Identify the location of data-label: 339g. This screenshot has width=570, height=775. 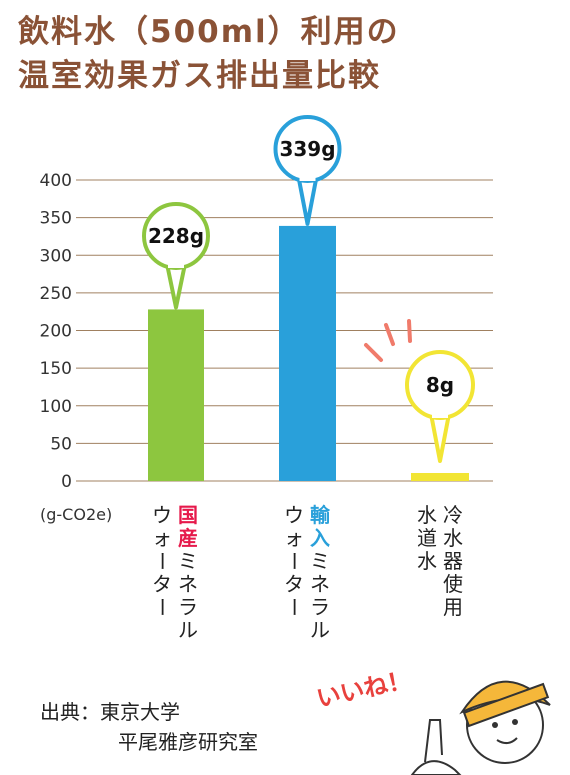
(307, 149).